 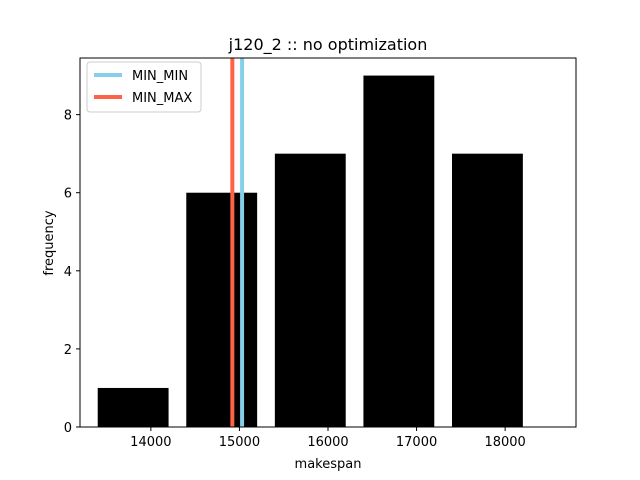 What do you see at coordinates (504, 442) in the screenshot?
I see `x-tick-label: 18000` at bounding box center [504, 442].